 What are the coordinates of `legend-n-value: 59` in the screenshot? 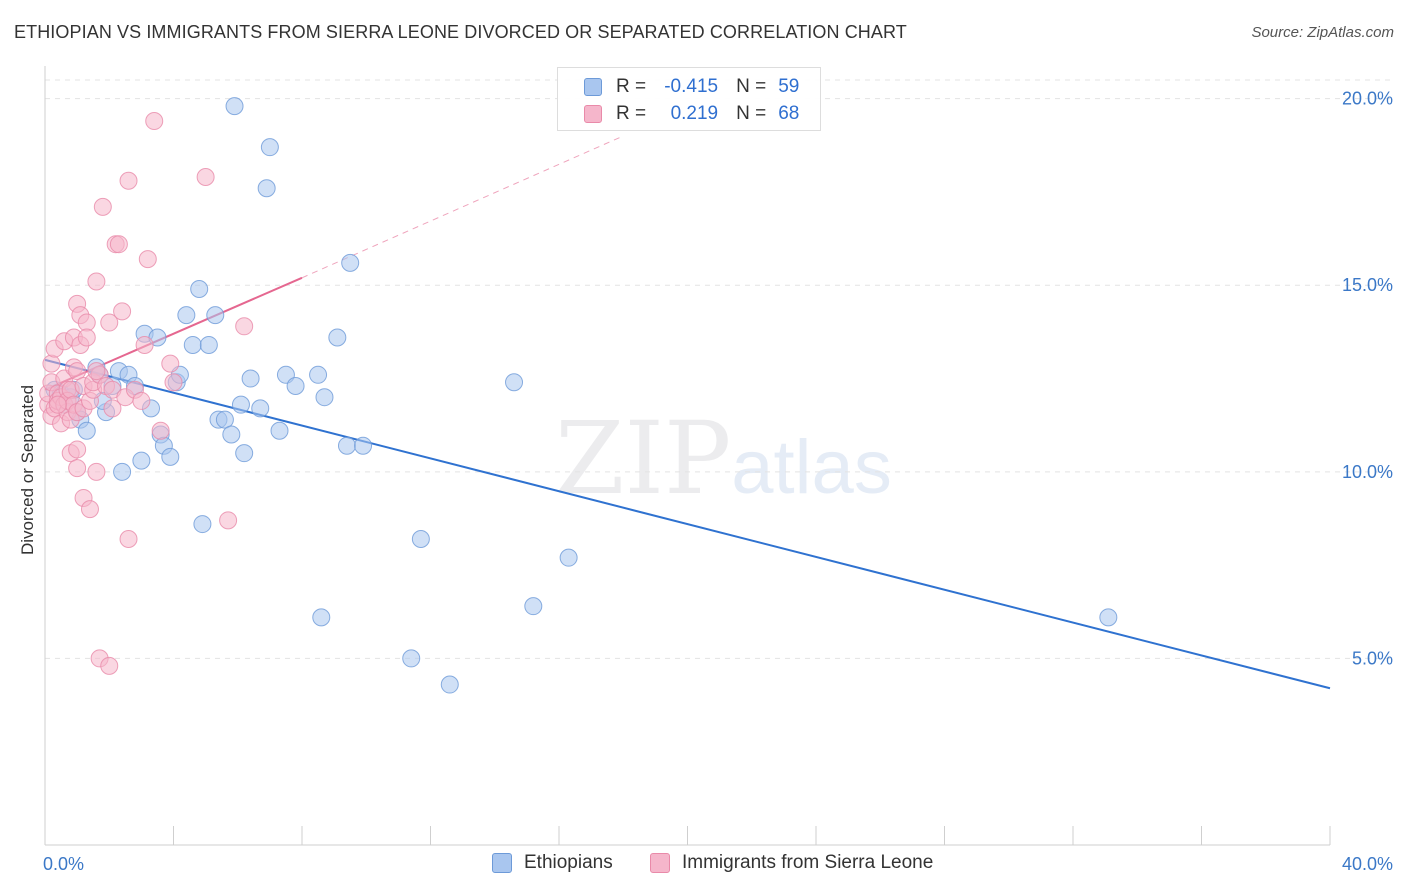 It's located at (789, 86).